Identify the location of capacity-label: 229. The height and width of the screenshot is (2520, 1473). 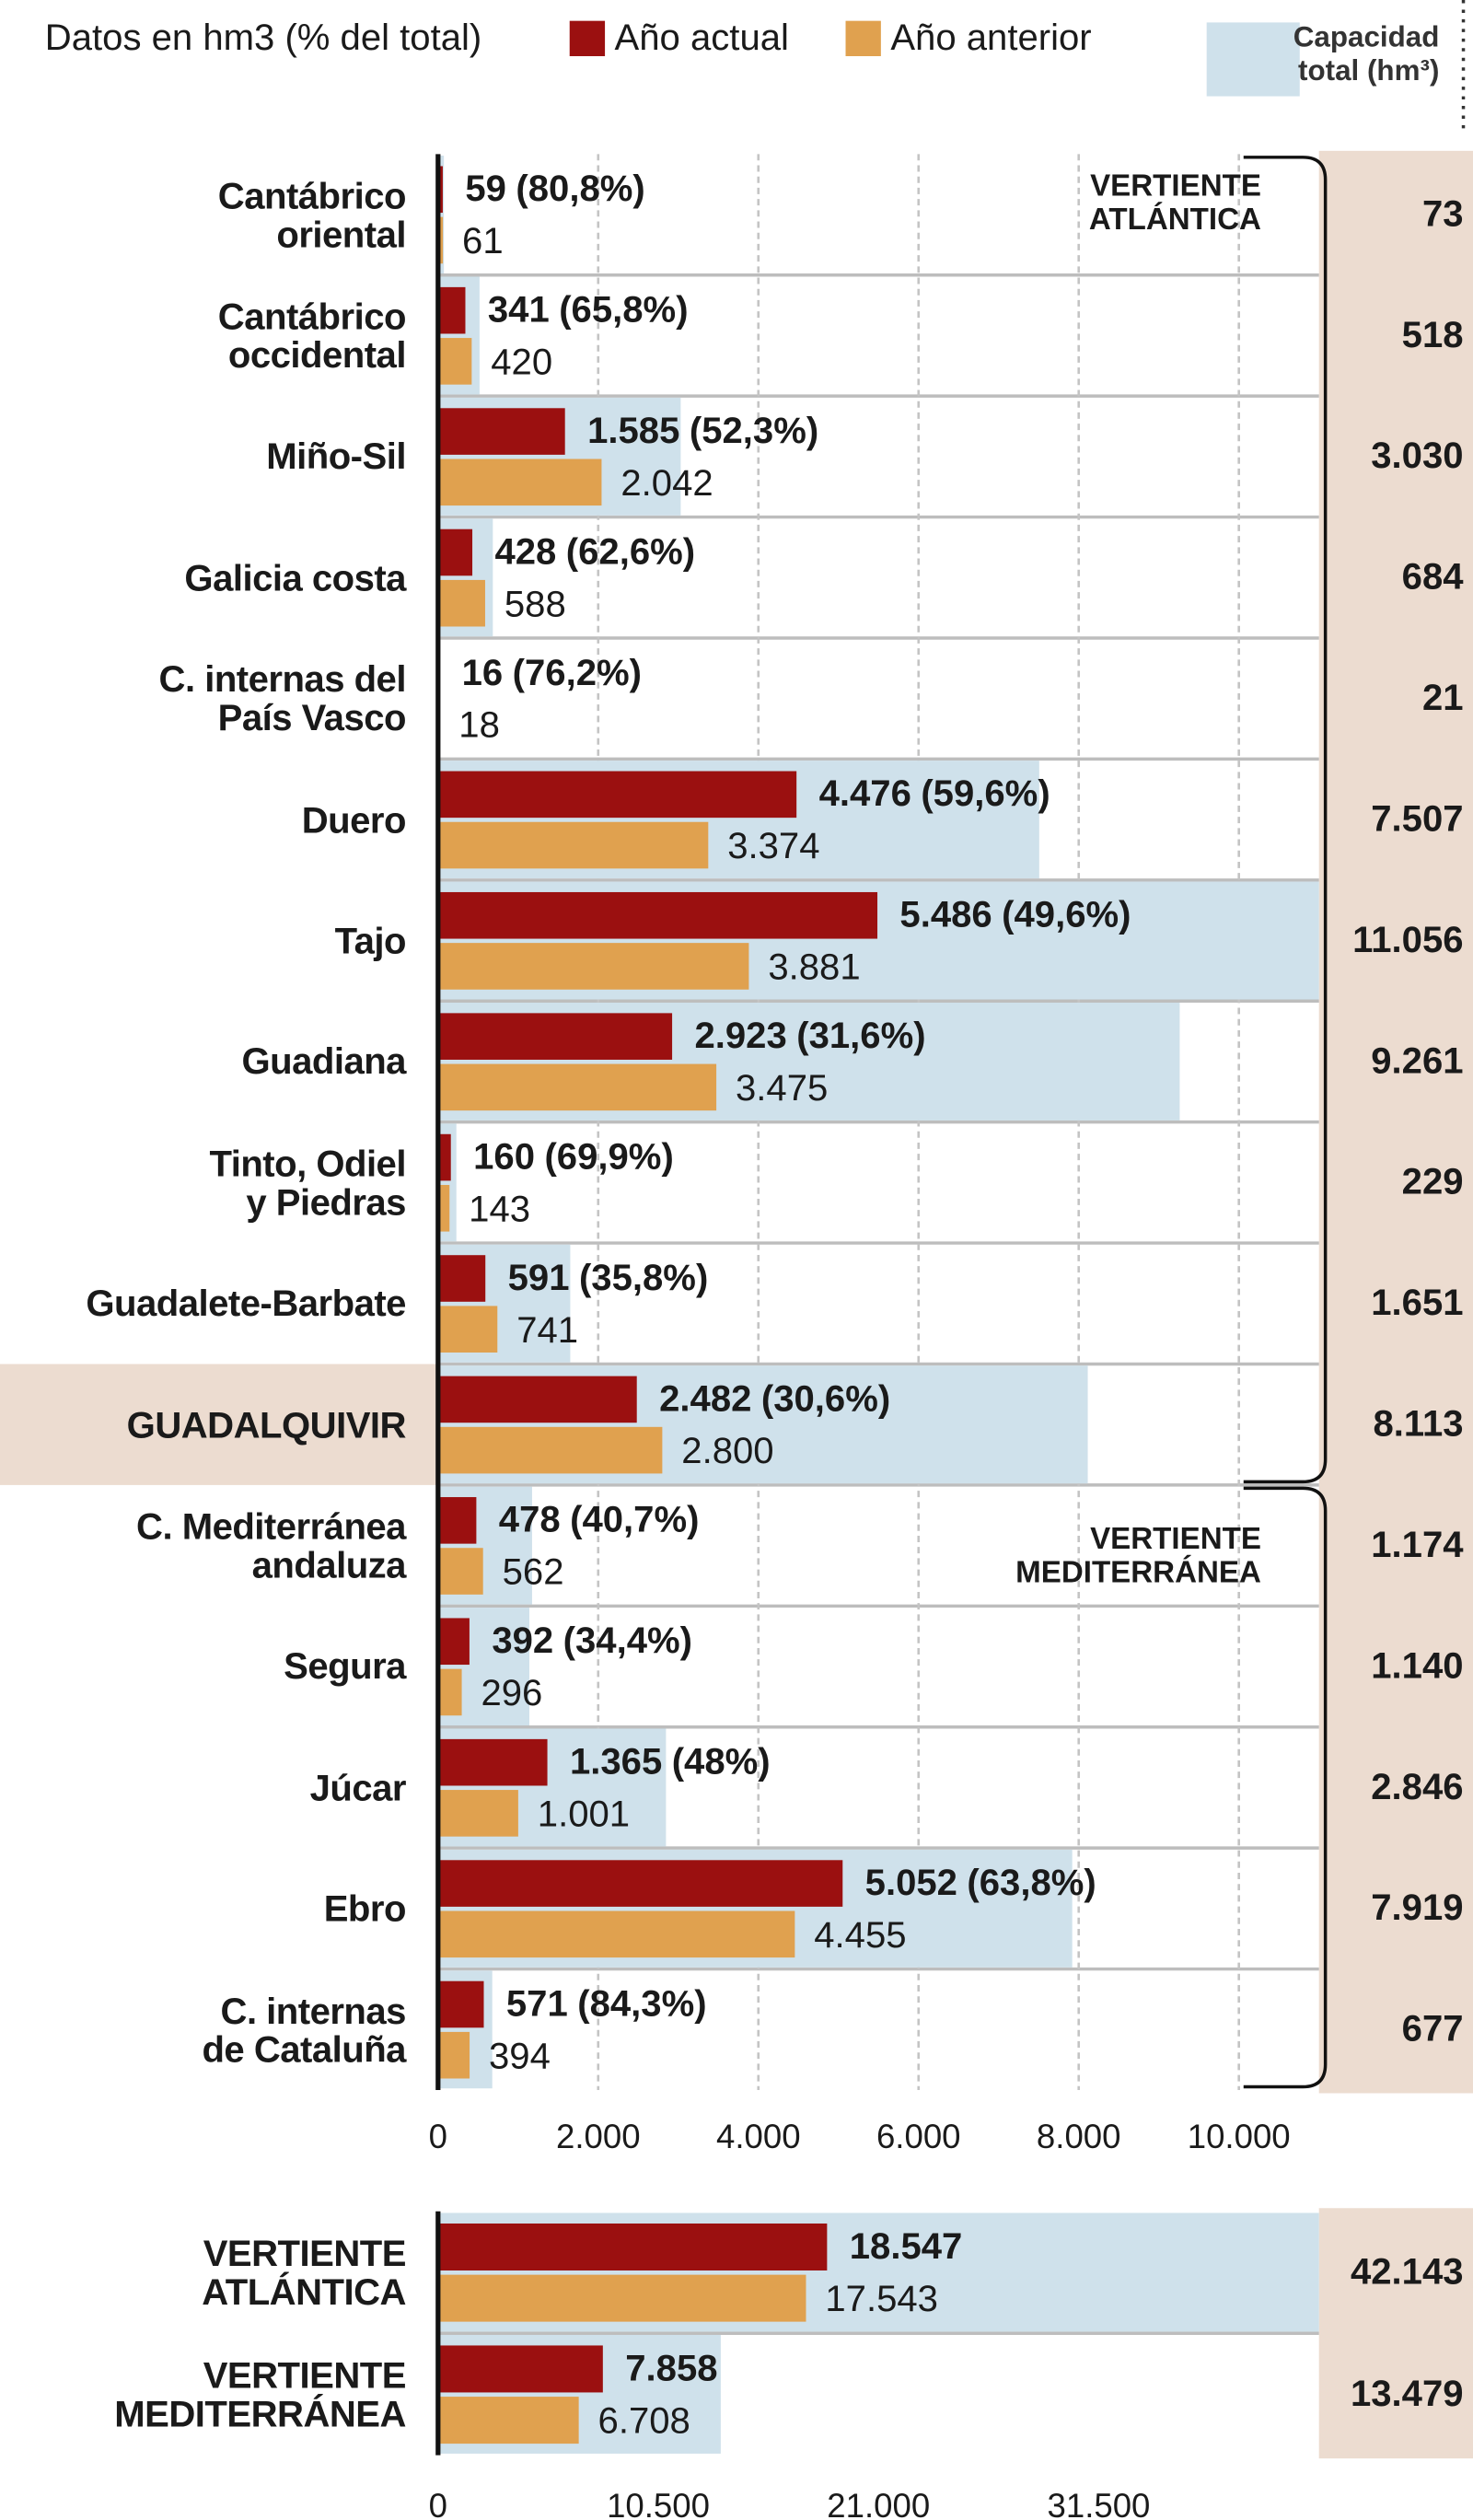
(1433, 1182).